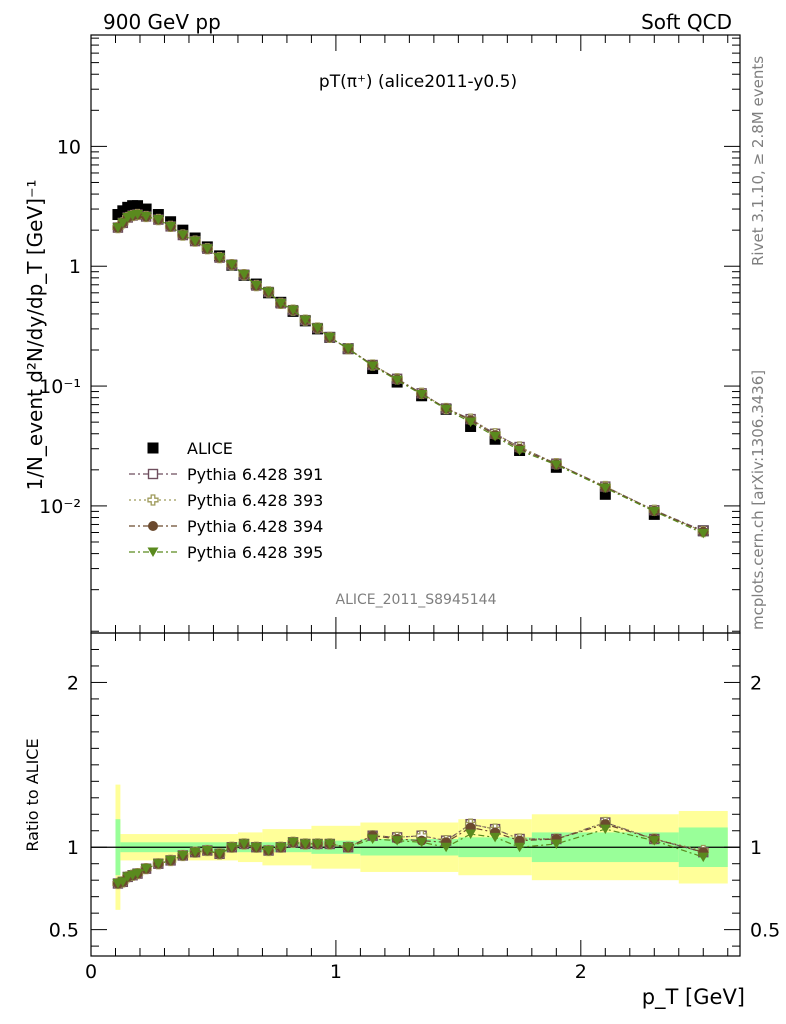 The image size is (786, 1024). Describe the element at coordinates (73, 848) in the screenshot. I see `ratio-ytick-label: 1` at that location.